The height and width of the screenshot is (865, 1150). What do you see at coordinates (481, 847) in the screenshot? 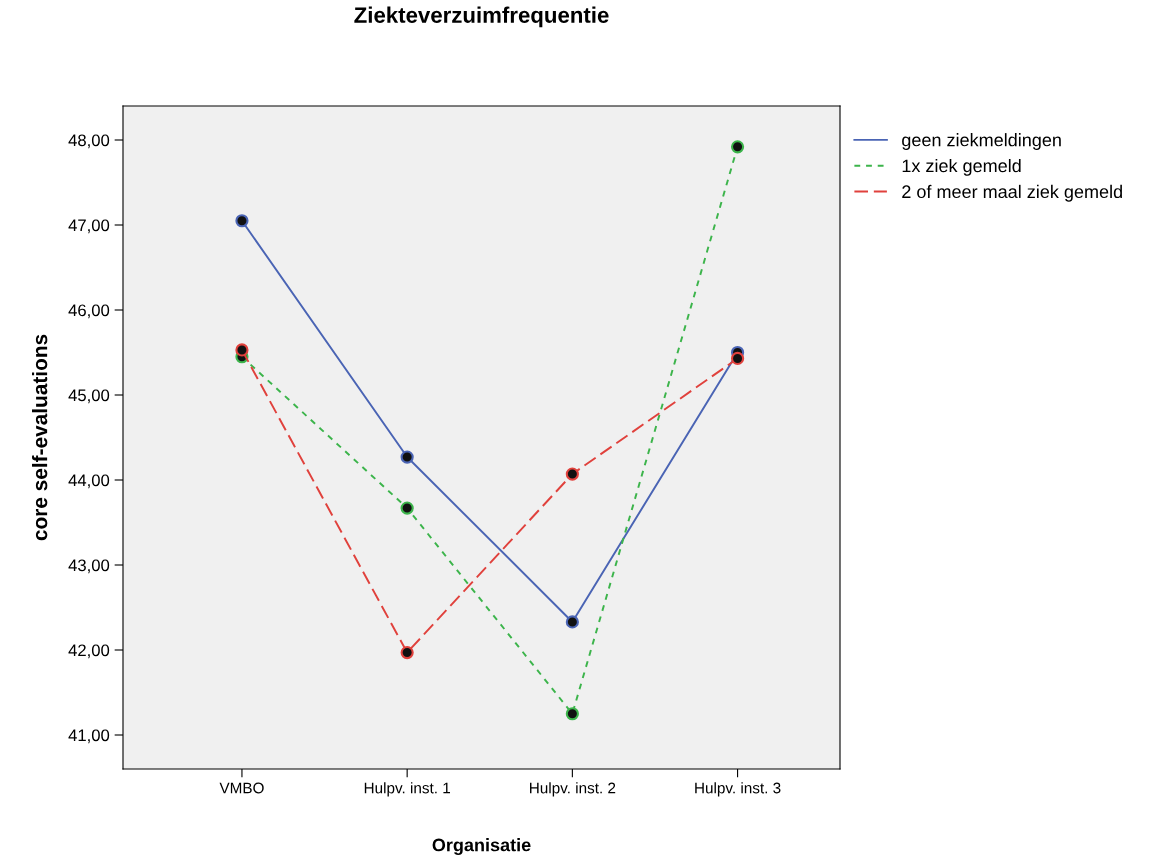
I see `x-axis-title: Organisatie` at bounding box center [481, 847].